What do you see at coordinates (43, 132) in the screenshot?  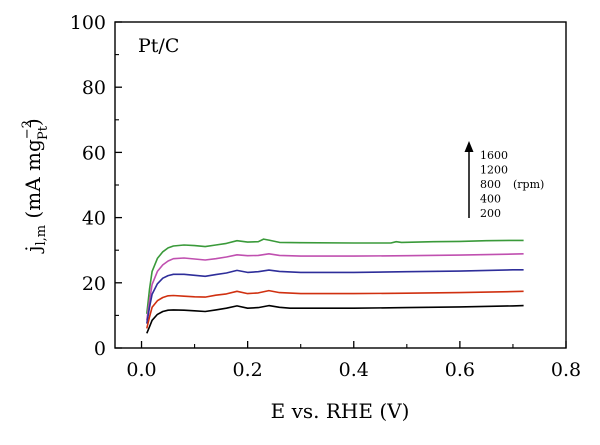 I see `y-label-unit-subscript: Pt` at bounding box center [43, 132].